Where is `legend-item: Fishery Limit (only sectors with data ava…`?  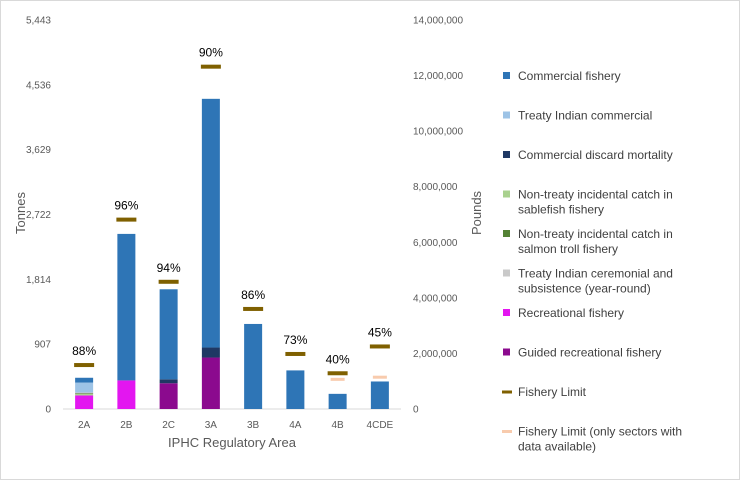
legend-item: Fishery Limit (only sectors with data ava… is located at coordinates (592, 439).